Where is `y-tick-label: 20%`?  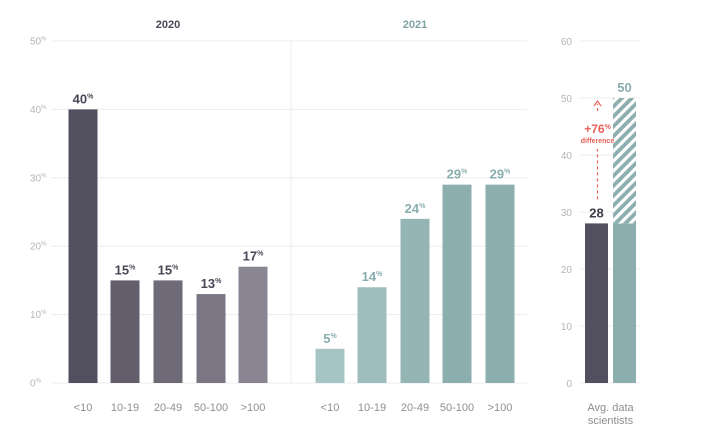
y-tick-label: 20% is located at coordinates (38, 247).